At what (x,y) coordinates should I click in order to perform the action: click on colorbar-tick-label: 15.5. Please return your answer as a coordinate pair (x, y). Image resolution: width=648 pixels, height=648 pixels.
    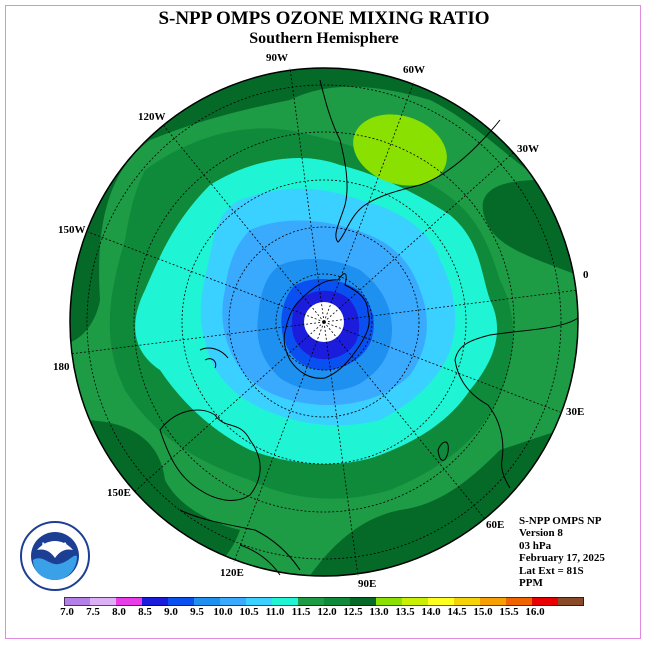
    Looking at the image, I should click on (509, 612).